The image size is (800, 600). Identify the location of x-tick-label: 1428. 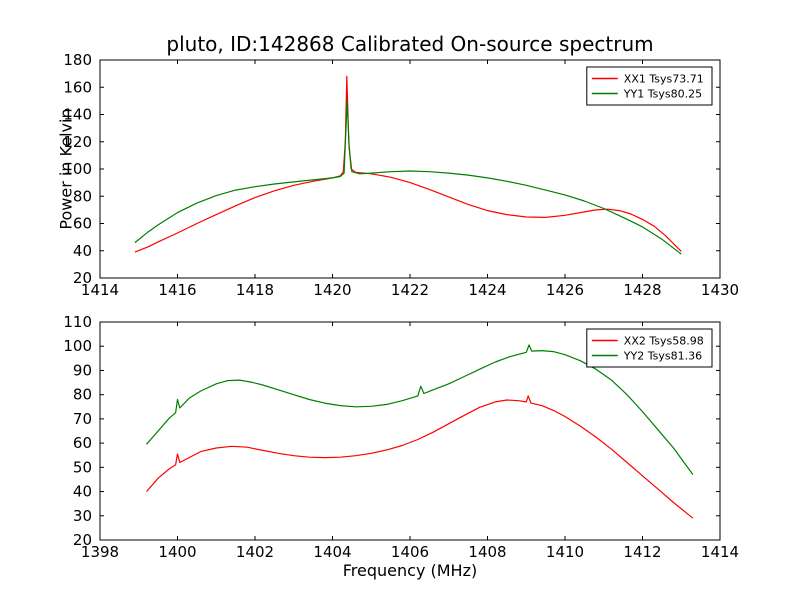
(642, 290).